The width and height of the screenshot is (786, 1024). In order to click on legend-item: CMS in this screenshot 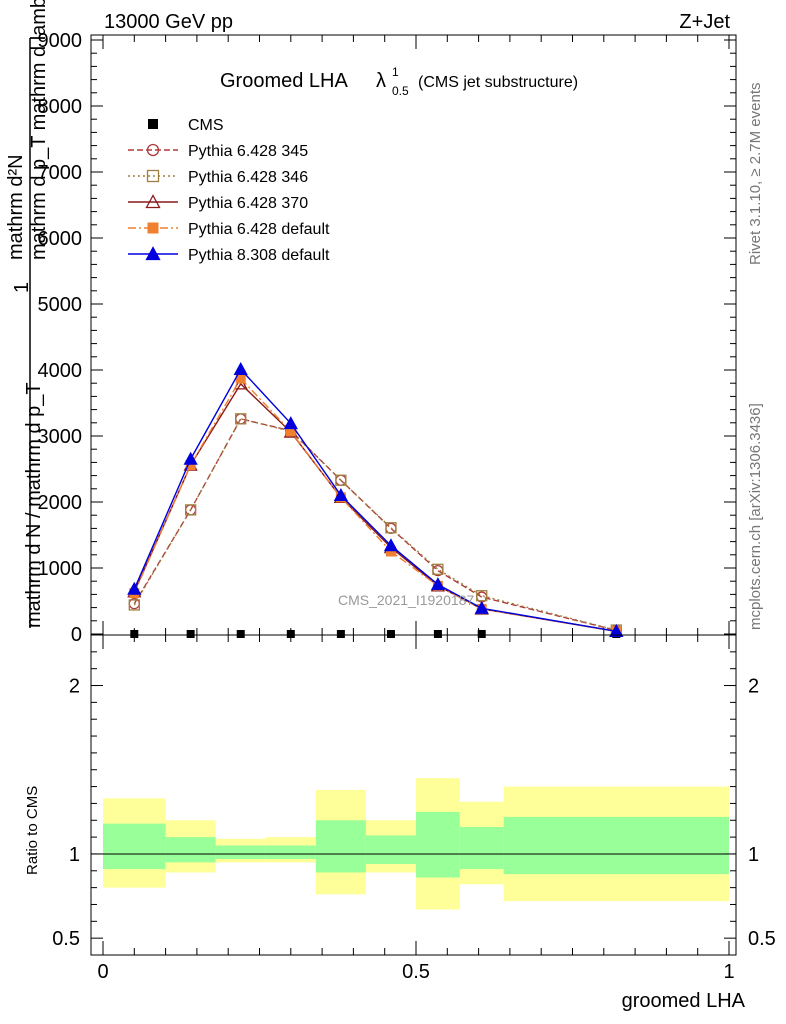, I will do `click(186, 125)`.